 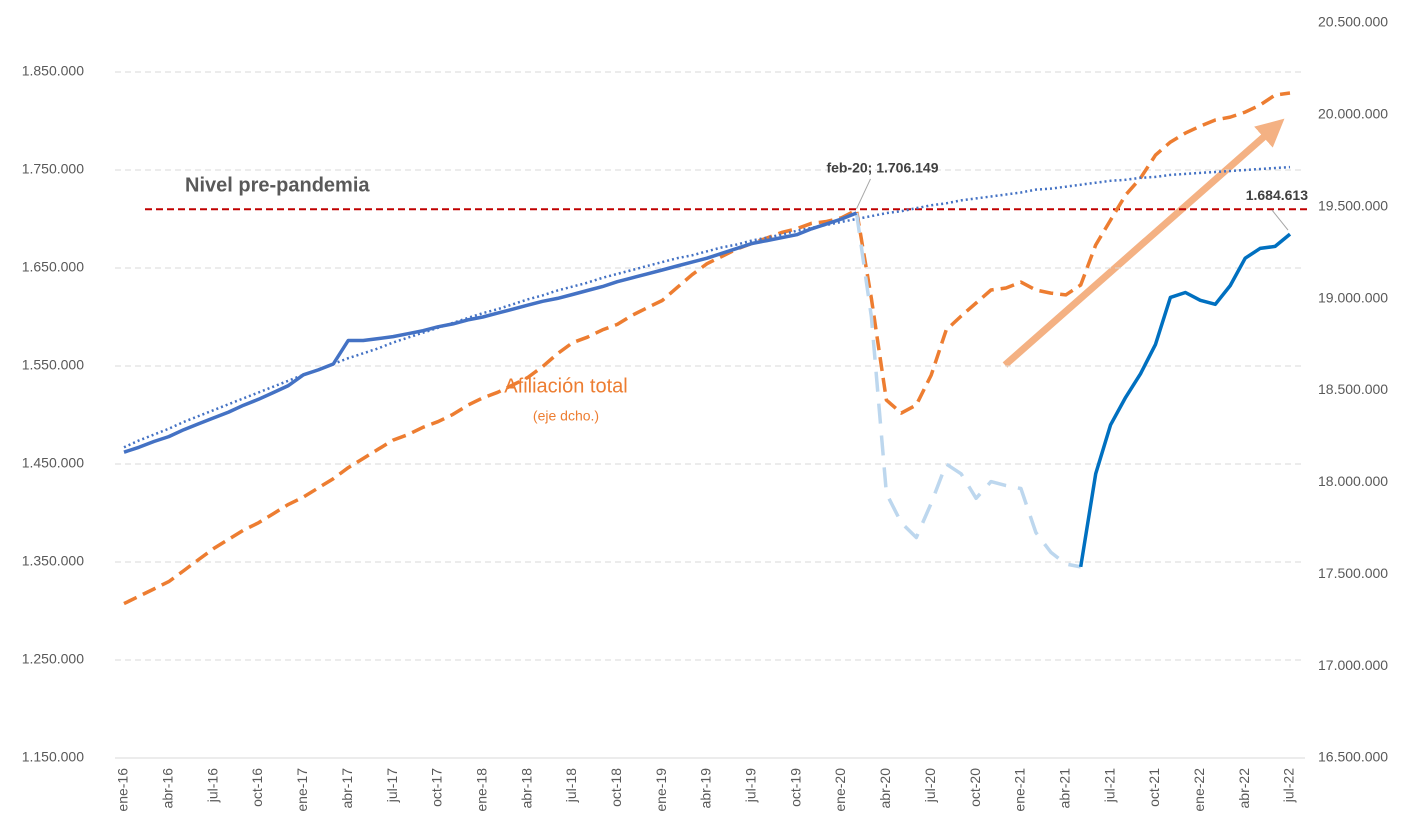 What do you see at coordinates (1289, 785) in the screenshot?
I see `x-tick-label: jul-22` at bounding box center [1289, 785].